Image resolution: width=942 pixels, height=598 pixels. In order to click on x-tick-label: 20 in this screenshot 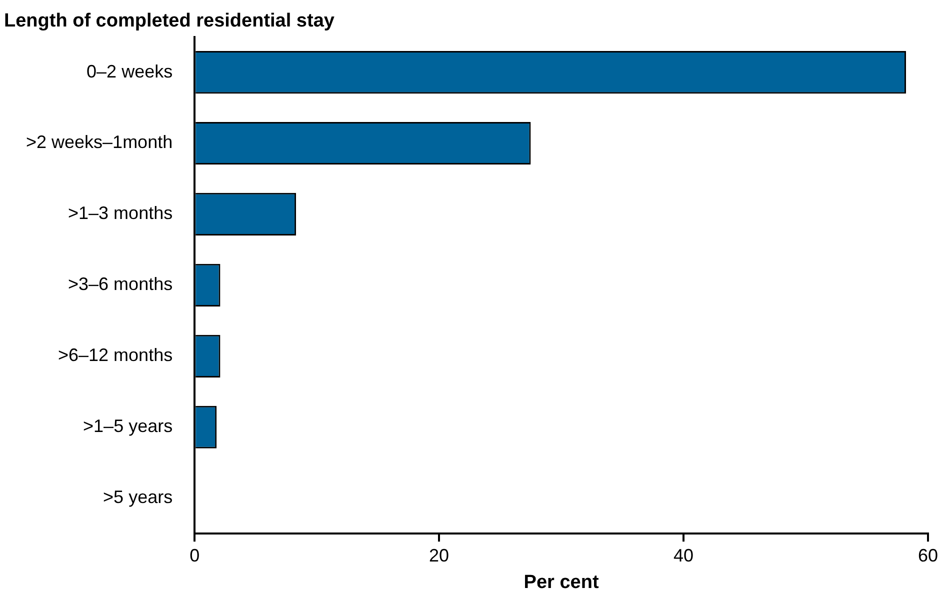, I will do `click(439, 555)`.